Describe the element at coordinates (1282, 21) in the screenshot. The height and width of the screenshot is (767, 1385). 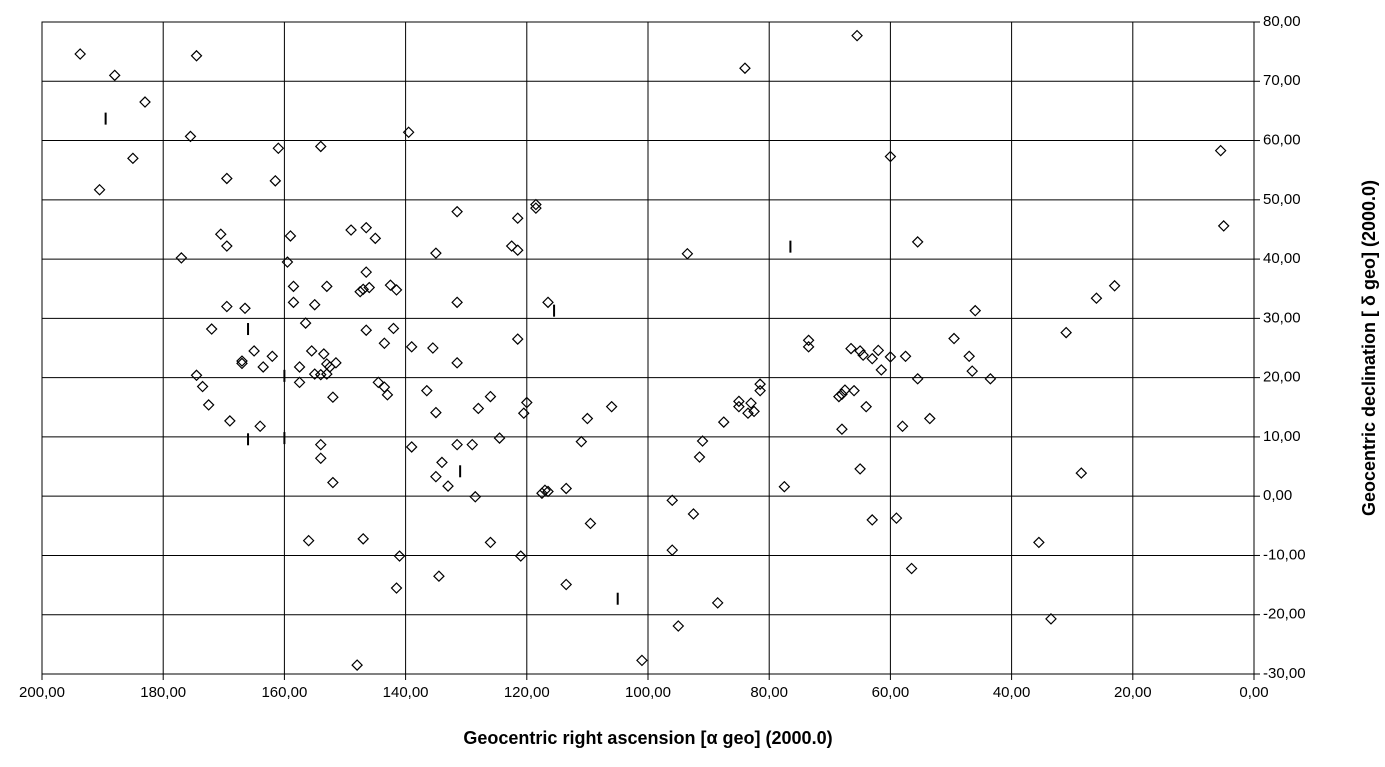
I see `y-tick-label: 80,00` at that location.